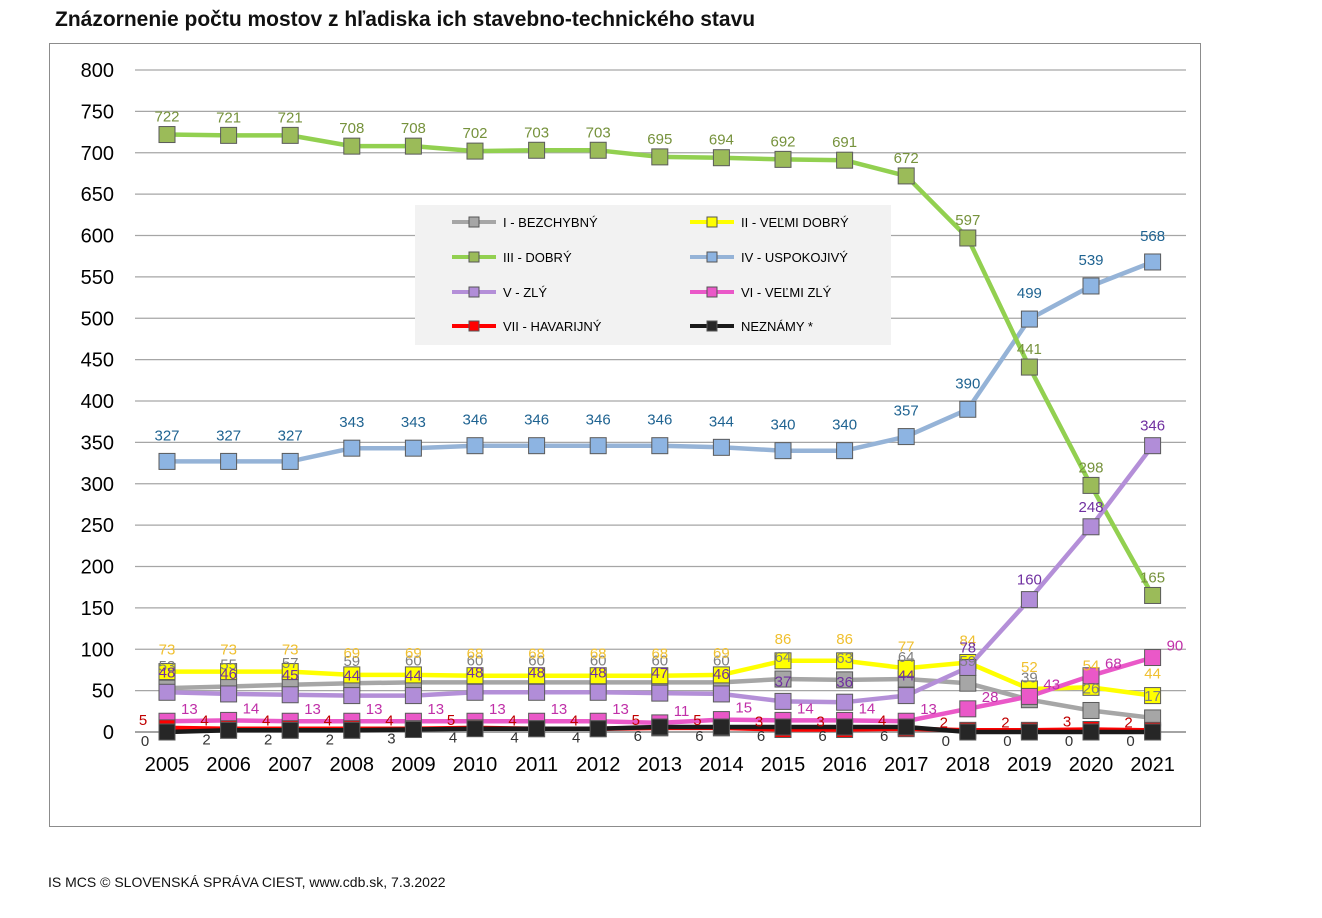 This screenshot has height=918, width=1322. Describe the element at coordinates (782, 425) in the screenshot. I see `data-label: 340` at that location.